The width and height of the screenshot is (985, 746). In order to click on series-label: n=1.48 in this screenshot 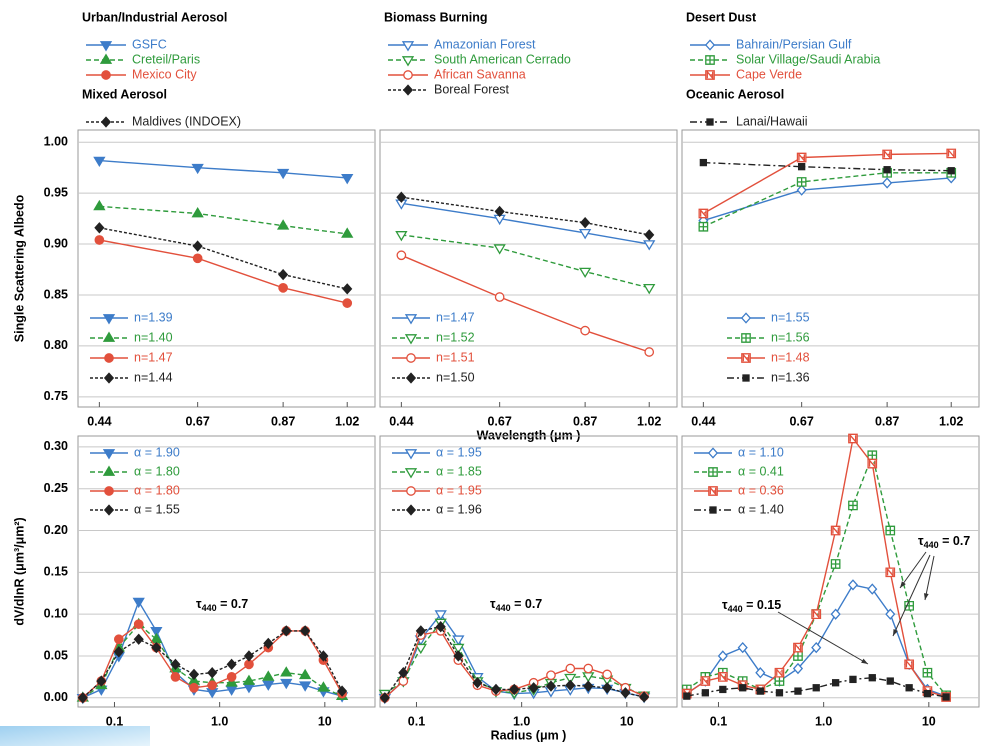, I will do `click(790, 357)`.